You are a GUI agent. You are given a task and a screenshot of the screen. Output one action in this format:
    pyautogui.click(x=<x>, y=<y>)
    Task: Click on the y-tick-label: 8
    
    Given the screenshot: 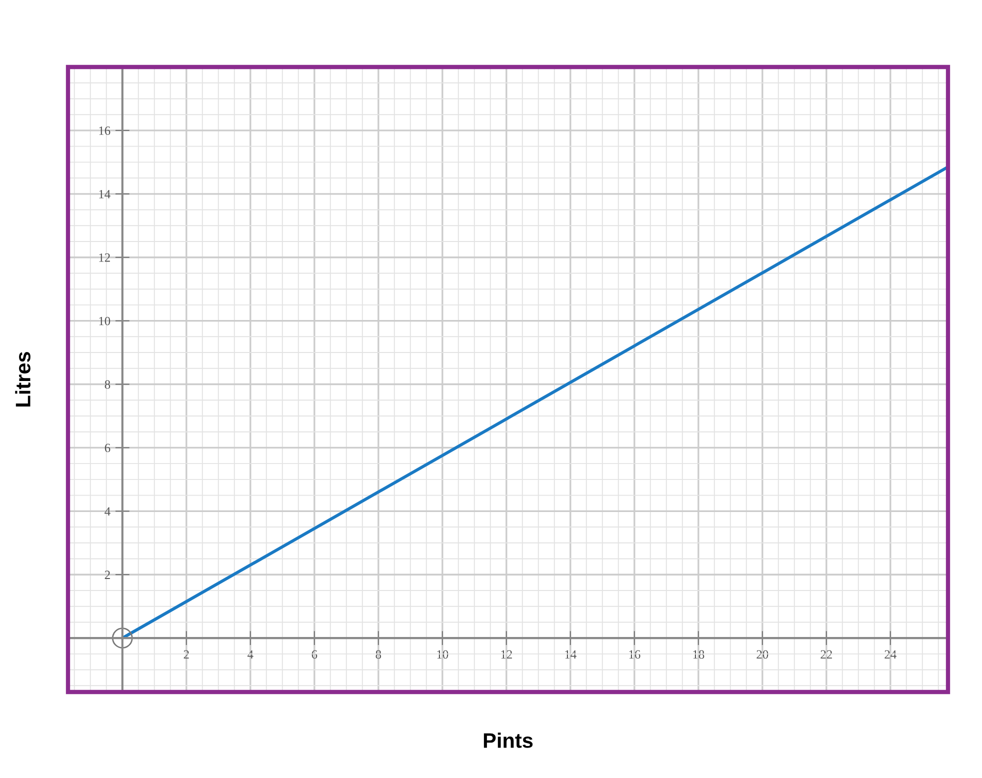 What is the action you would take?
    pyautogui.click(x=107, y=384)
    